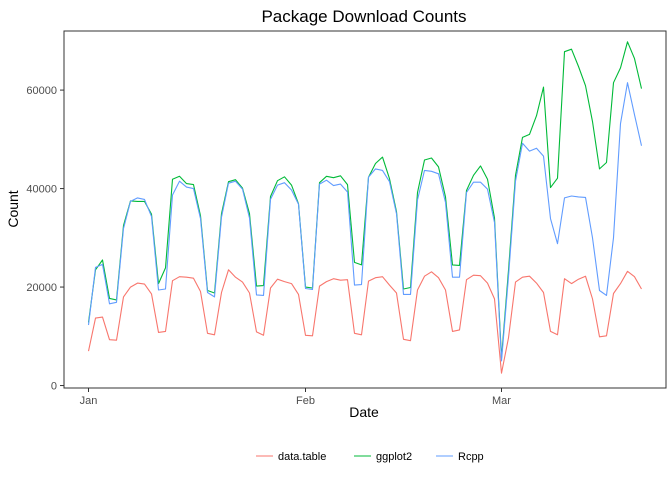  What do you see at coordinates (89, 401) in the screenshot?
I see `x-tick-label: Jan` at bounding box center [89, 401].